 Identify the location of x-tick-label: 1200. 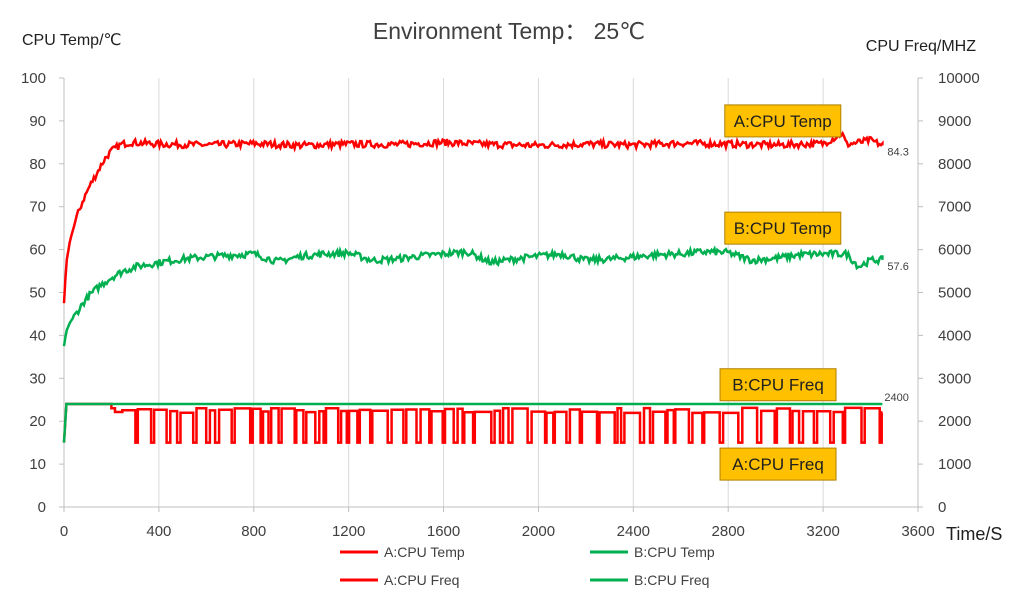
(348, 531).